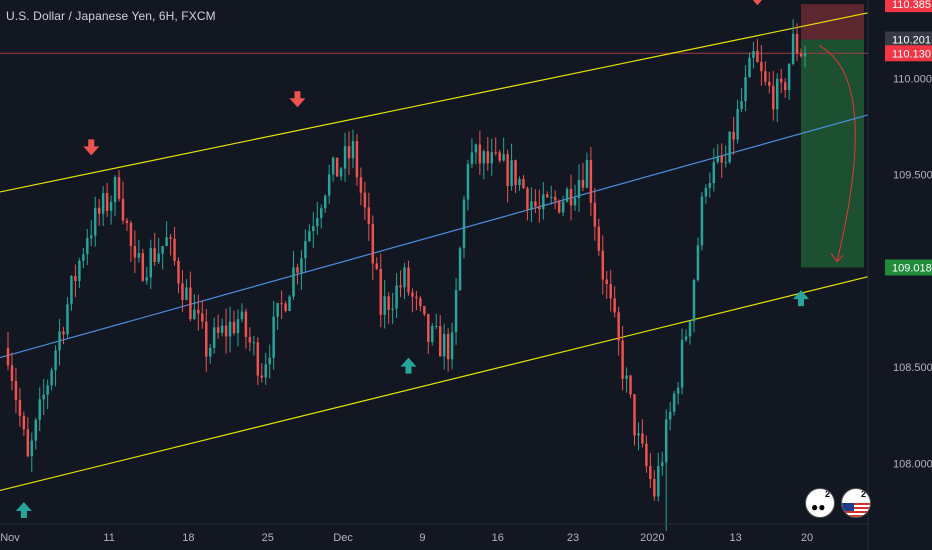 Image resolution: width=932 pixels, height=550 pixels. Describe the element at coordinates (832, 22) in the screenshot. I see `stop-loss-zone` at that location.